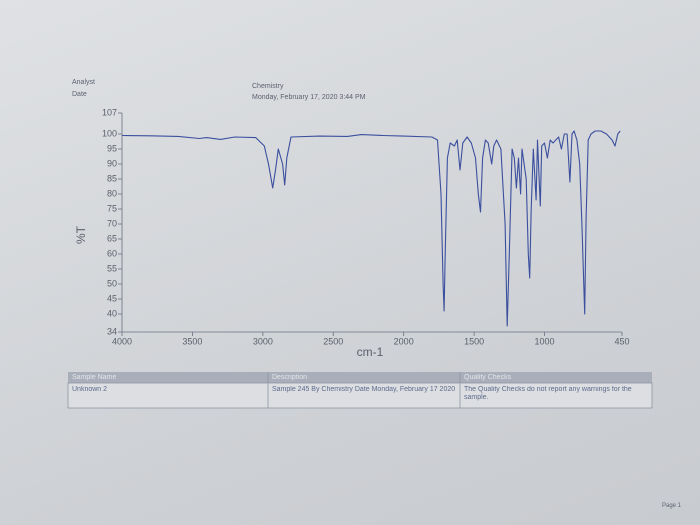 The image size is (700, 525). What do you see at coordinates (545, 341) in the screenshot?
I see `x-tick-label: 1000` at bounding box center [545, 341].